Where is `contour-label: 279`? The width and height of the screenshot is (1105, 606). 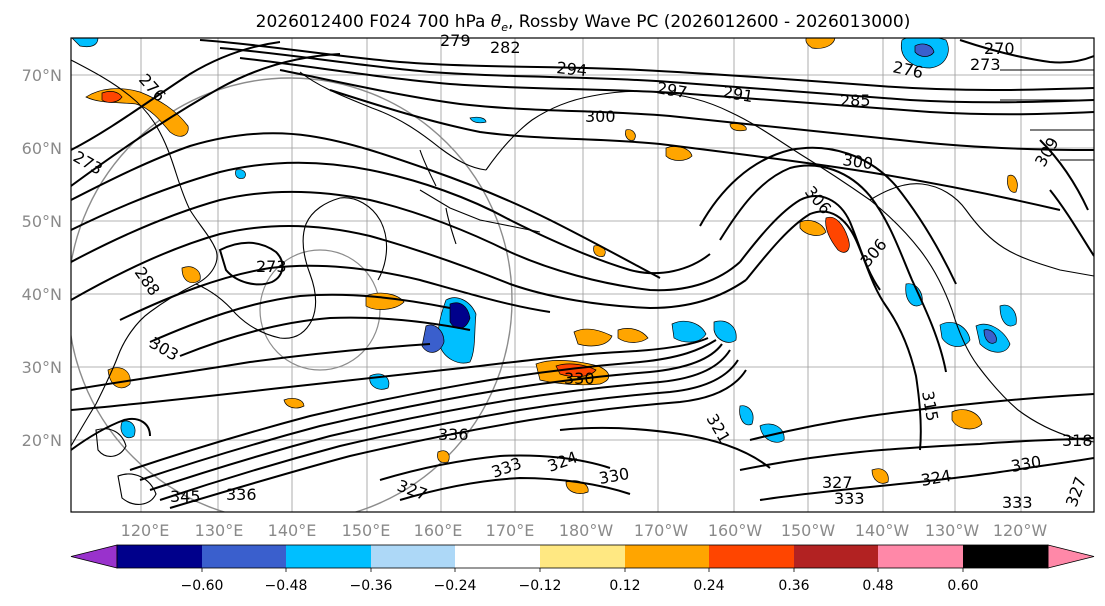
contour-label: 279 is located at coordinates (455, 40).